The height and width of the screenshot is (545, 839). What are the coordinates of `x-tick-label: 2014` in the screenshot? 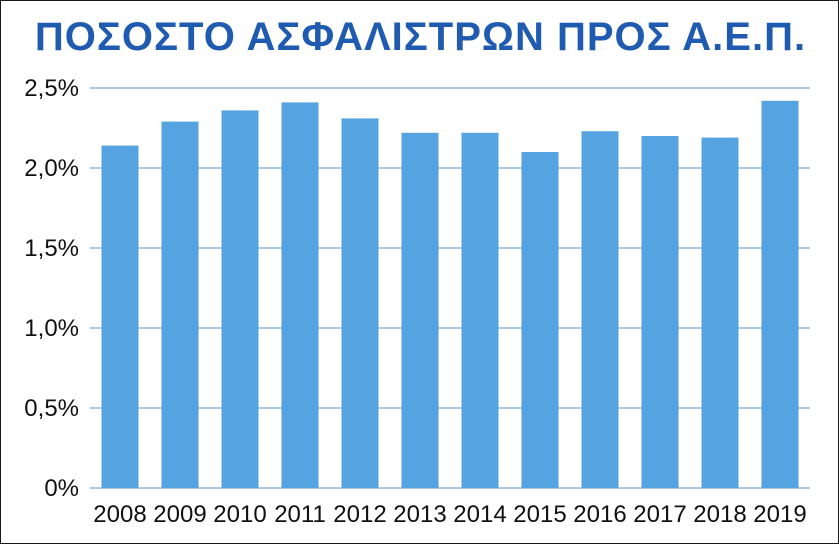 It's located at (479, 514).